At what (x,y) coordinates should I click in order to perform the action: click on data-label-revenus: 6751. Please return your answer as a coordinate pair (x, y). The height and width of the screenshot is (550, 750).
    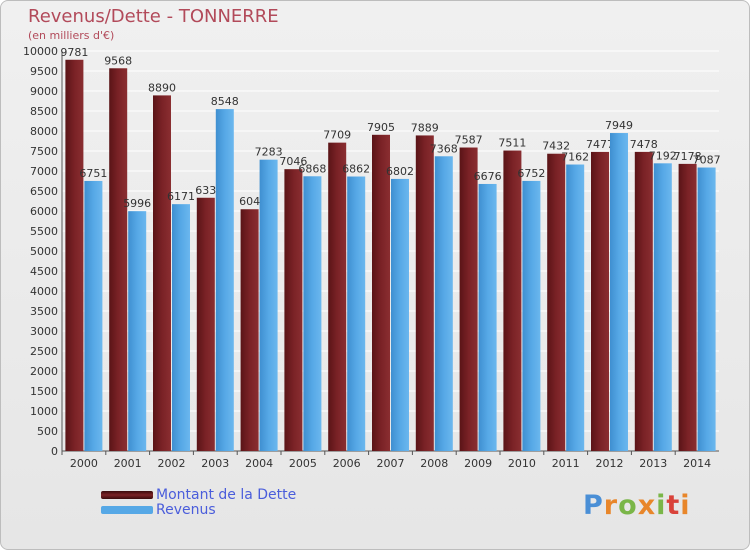
    Looking at the image, I should click on (93, 173).